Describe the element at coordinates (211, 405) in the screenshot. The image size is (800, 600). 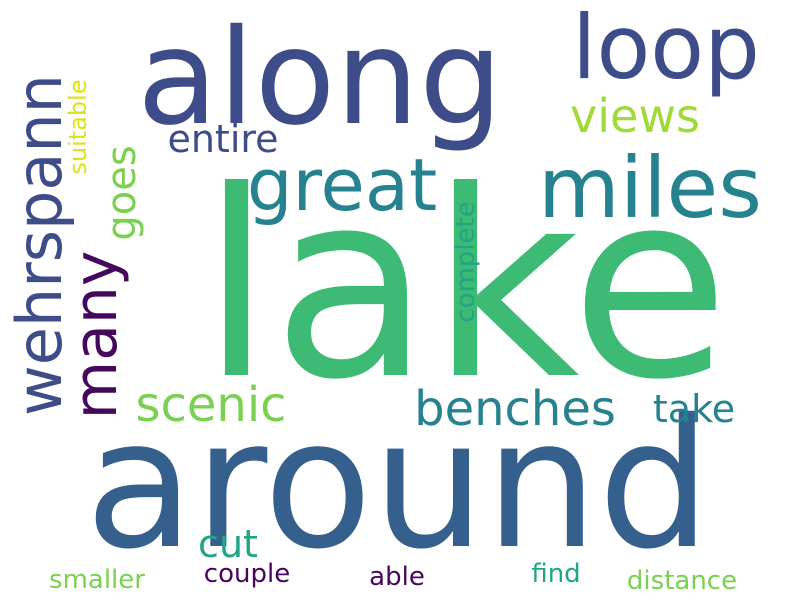
I see `word-scenic: scenic` at that location.